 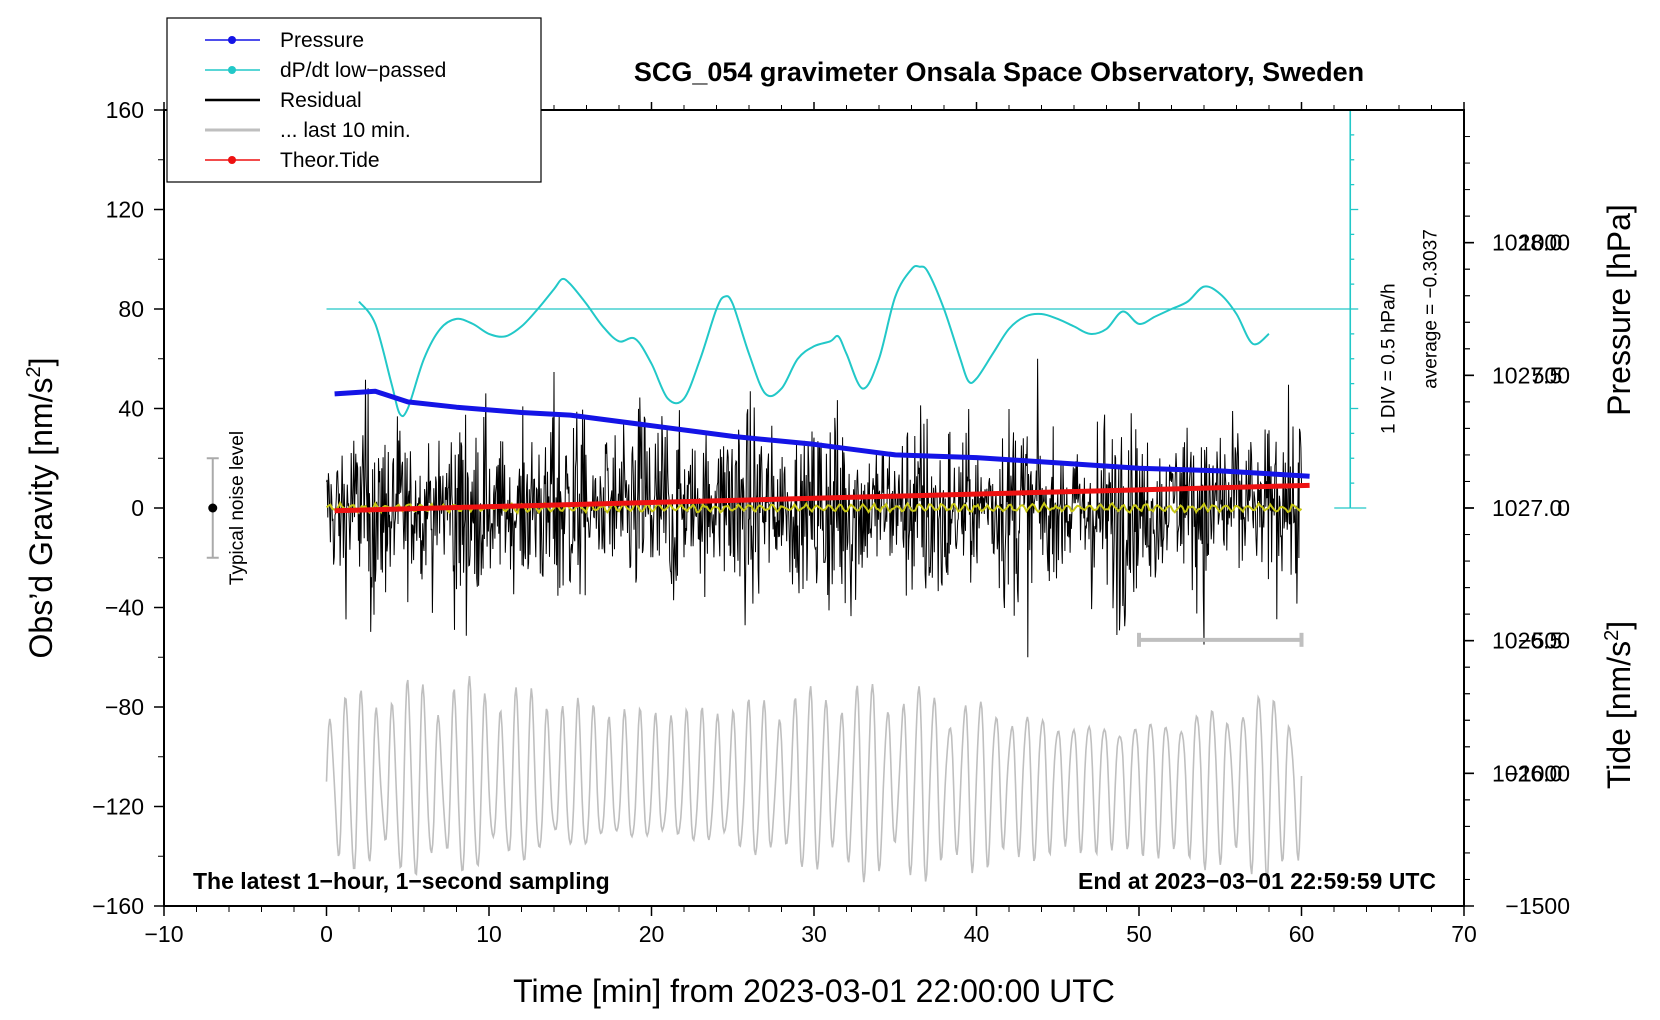 What do you see at coordinates (1302, 934) in the screenshot?
I see `x-tick-label: 60` at bounding box center [1302, 934].